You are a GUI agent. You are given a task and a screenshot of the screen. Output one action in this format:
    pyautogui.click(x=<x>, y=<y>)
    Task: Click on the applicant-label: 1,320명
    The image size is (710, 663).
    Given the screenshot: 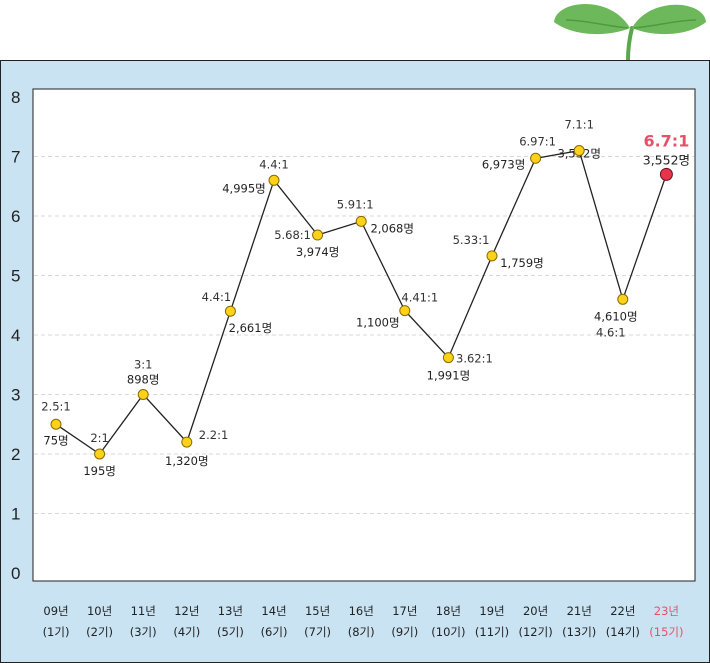 What is the action you would take?
    pyautogui.click(x=187, y=461)
    